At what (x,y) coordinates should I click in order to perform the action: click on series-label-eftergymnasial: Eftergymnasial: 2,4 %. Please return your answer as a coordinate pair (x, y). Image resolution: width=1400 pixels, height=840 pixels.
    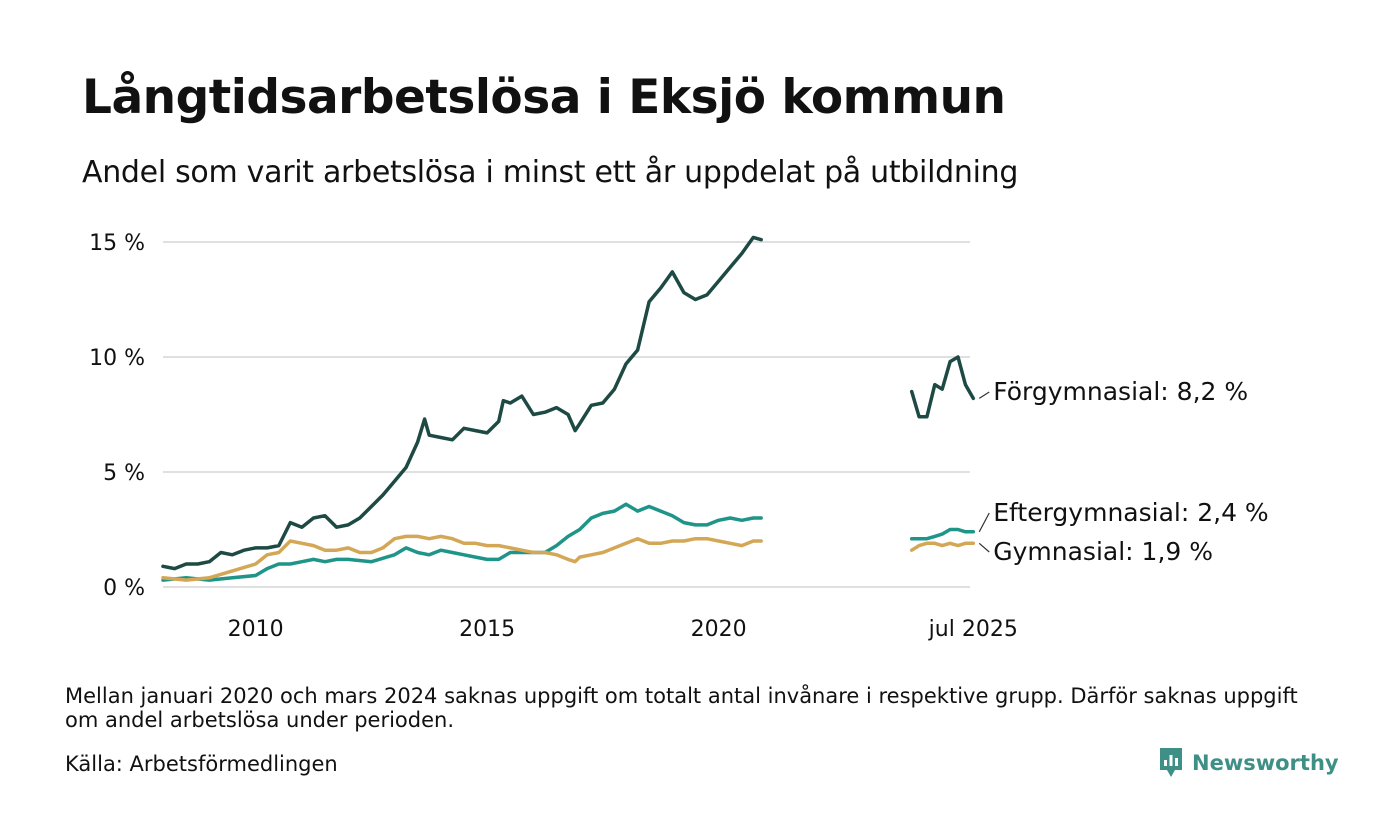
    Looking at the image, I should click on (1130, 512).